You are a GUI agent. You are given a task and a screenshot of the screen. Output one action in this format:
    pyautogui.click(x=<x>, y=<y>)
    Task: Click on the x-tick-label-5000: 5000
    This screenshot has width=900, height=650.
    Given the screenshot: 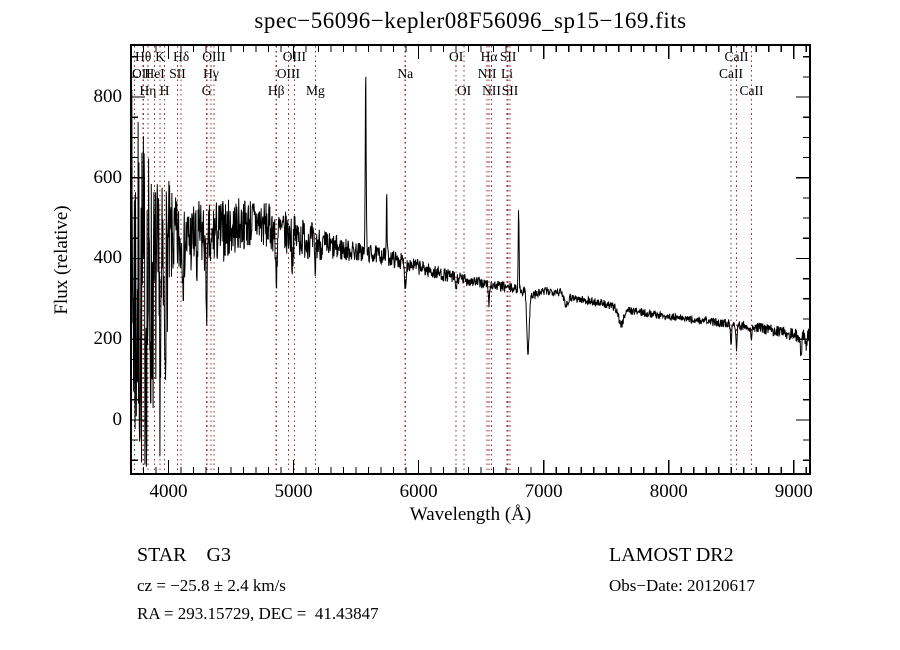 What is the action you would take?
    pyautogui.click(x=293, y=491)
    